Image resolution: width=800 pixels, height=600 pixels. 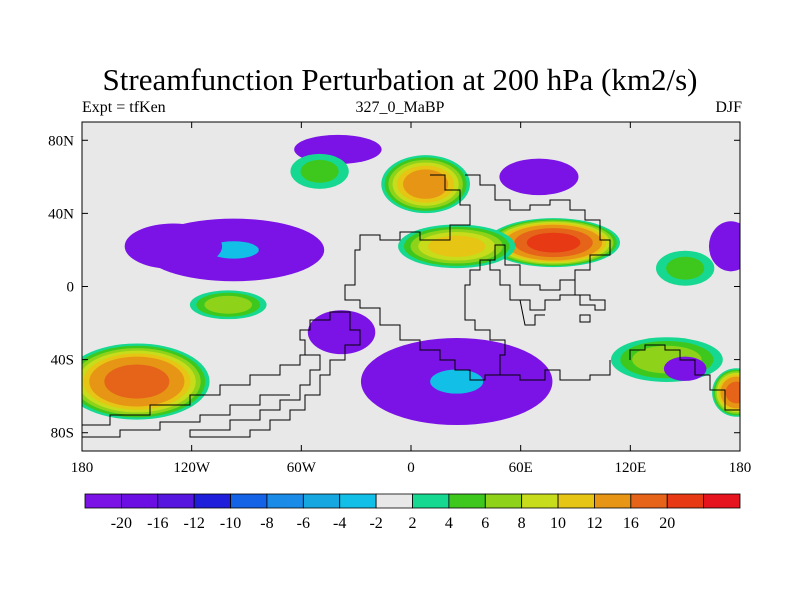 I want to click on coastline-antarctic-peninsula, so click(x=196, y=390).